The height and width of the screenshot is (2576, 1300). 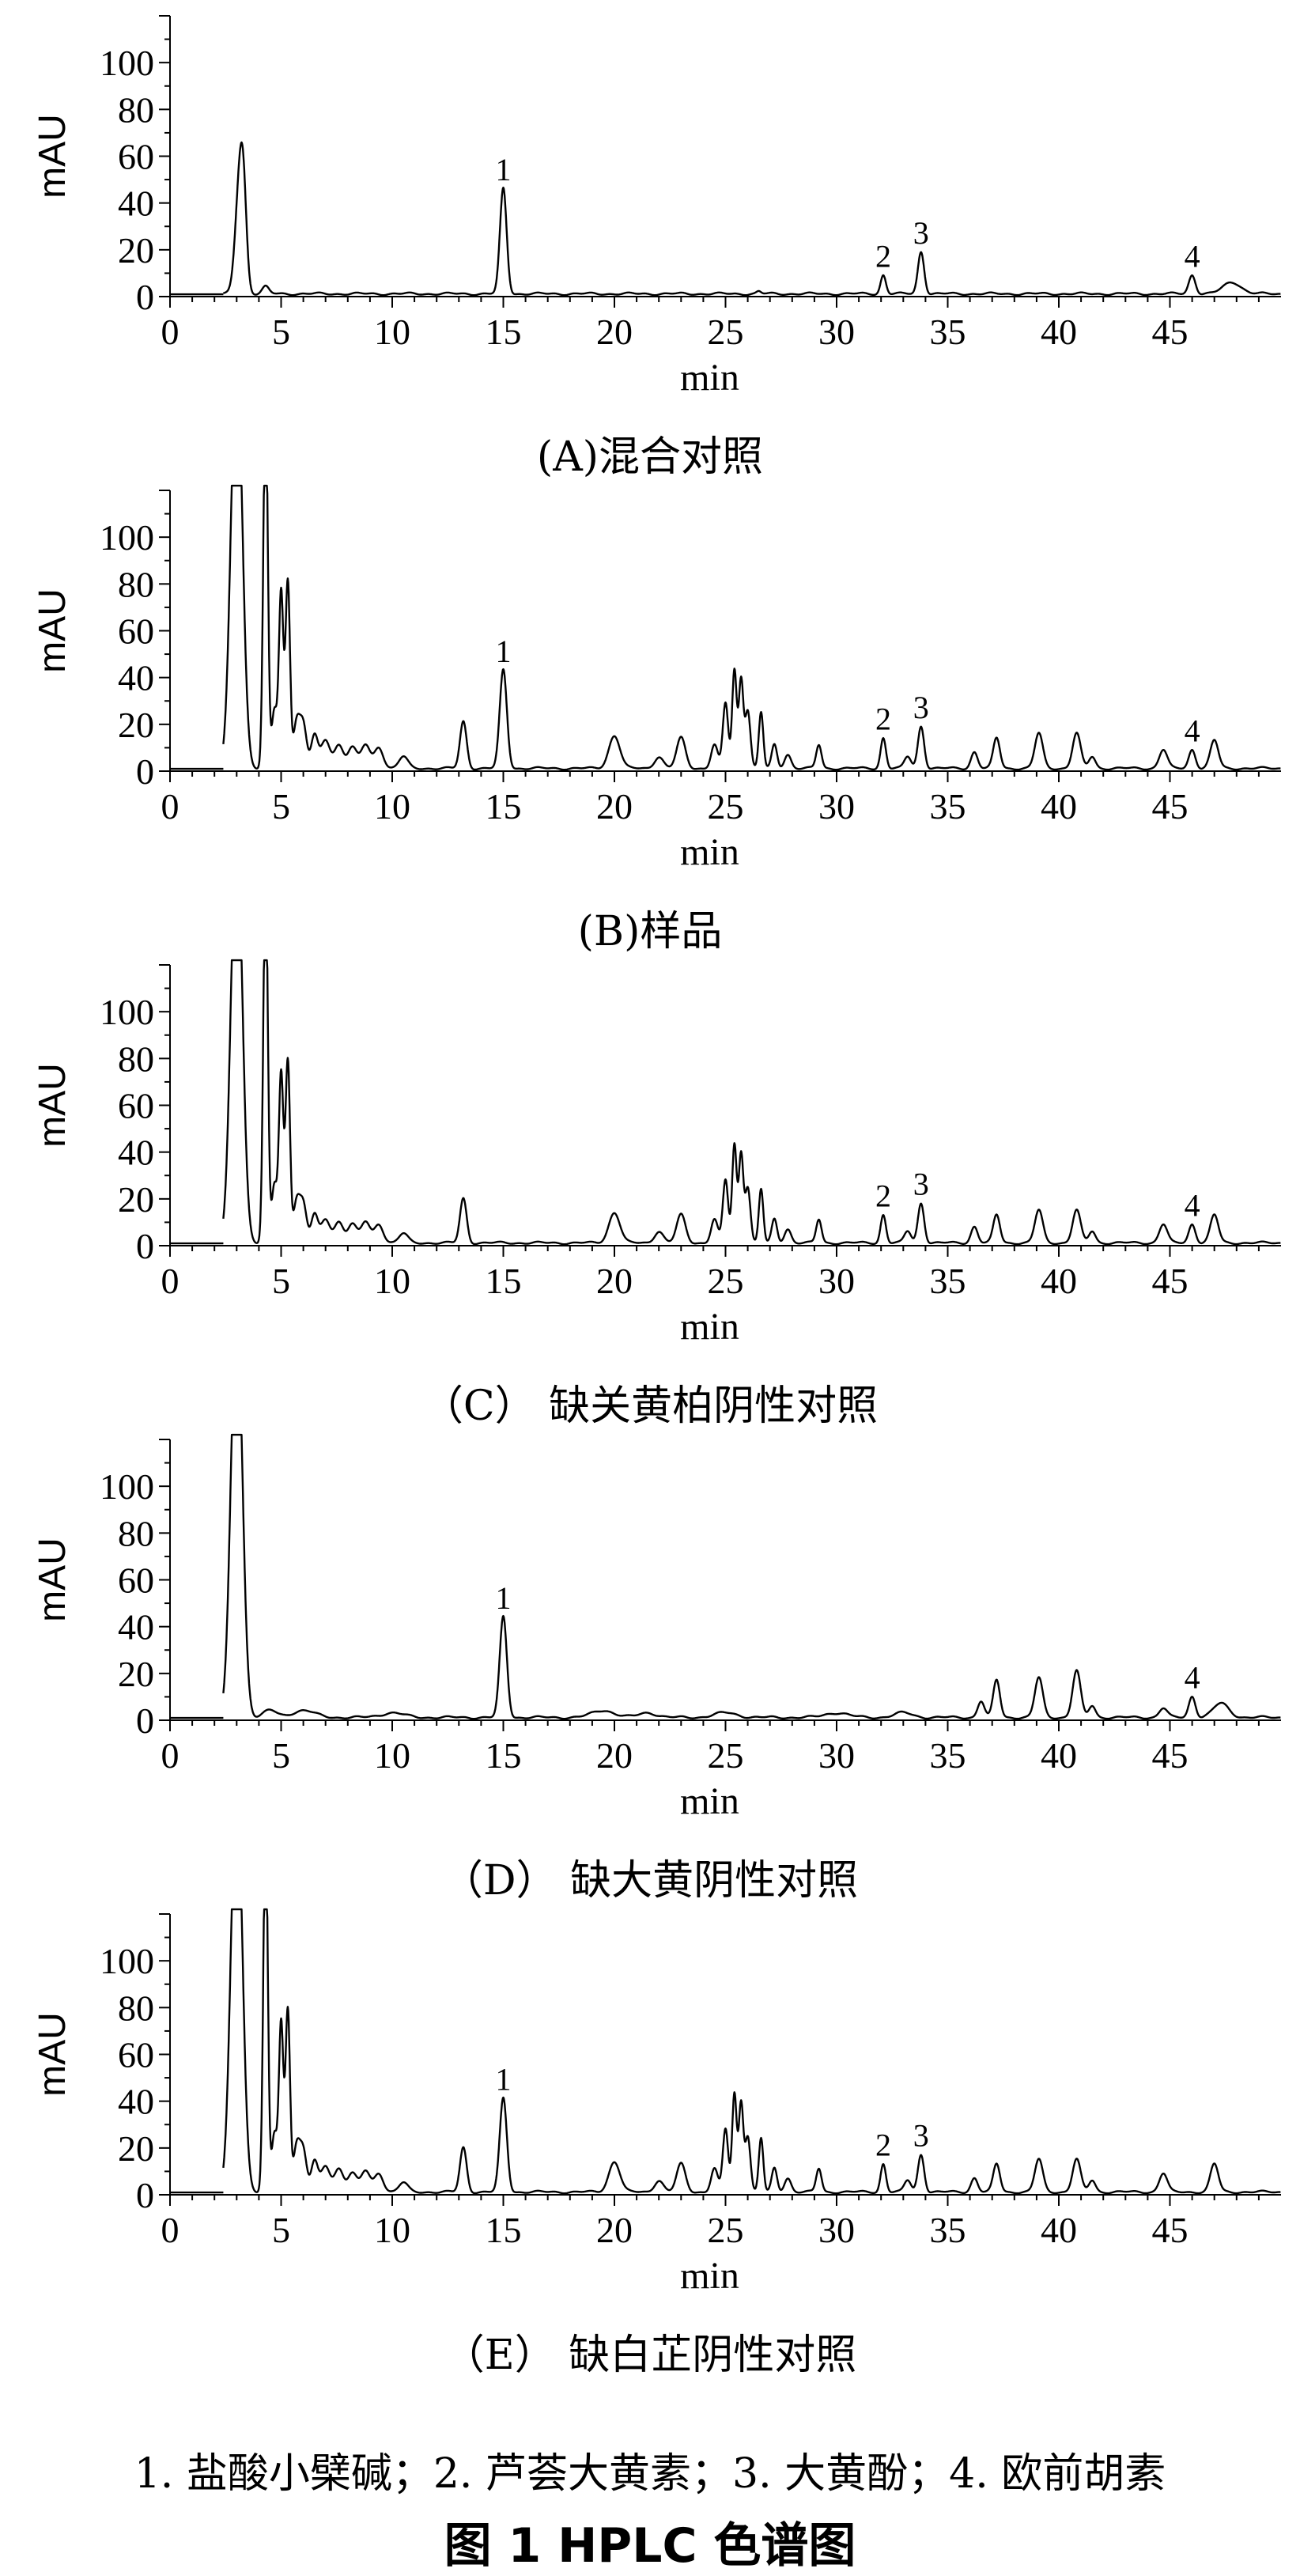 I want to click on panel-caption: （E） 缺白芷阴性对照, so click(x=651, y=2356).